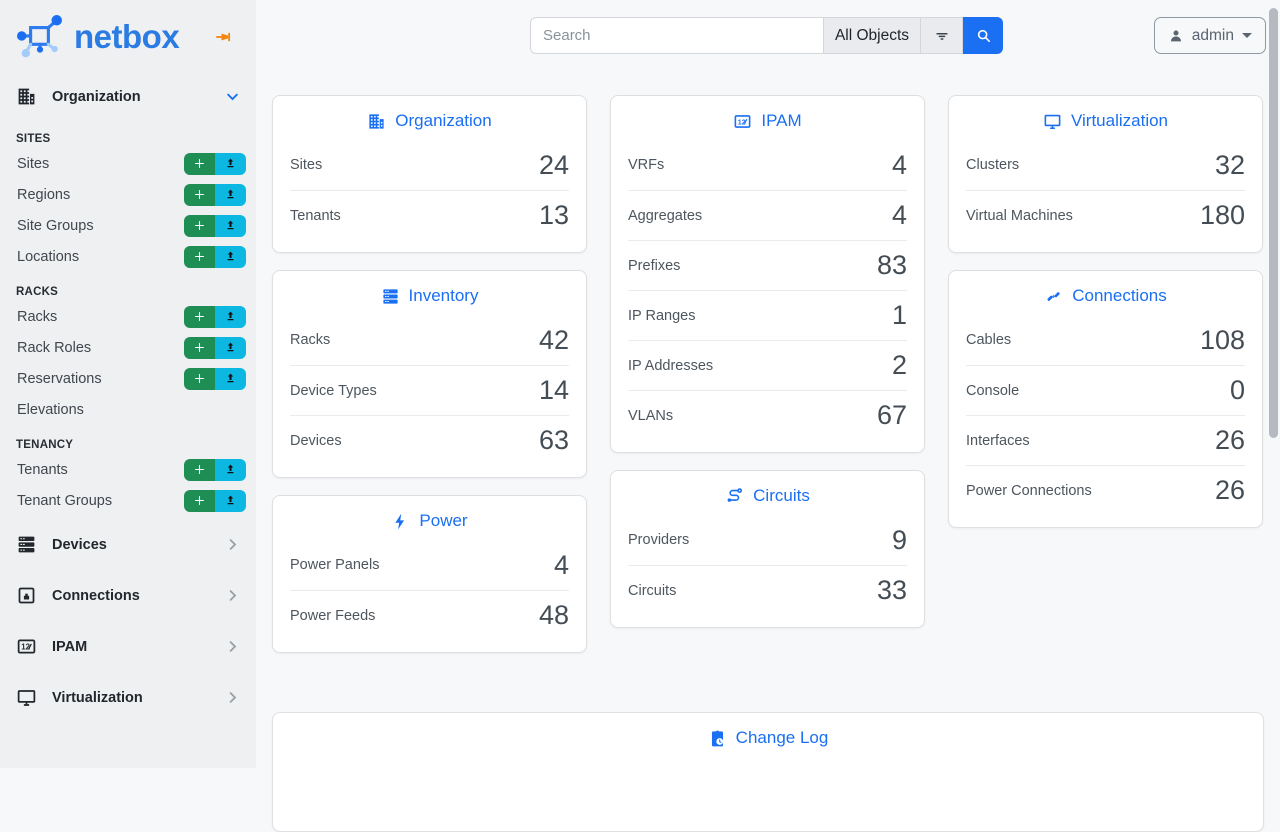  What do you see at coordinates (1105, 293) in the screenshot?
I see `card-connections-title: Connections` at bounding box center [1105, 293].